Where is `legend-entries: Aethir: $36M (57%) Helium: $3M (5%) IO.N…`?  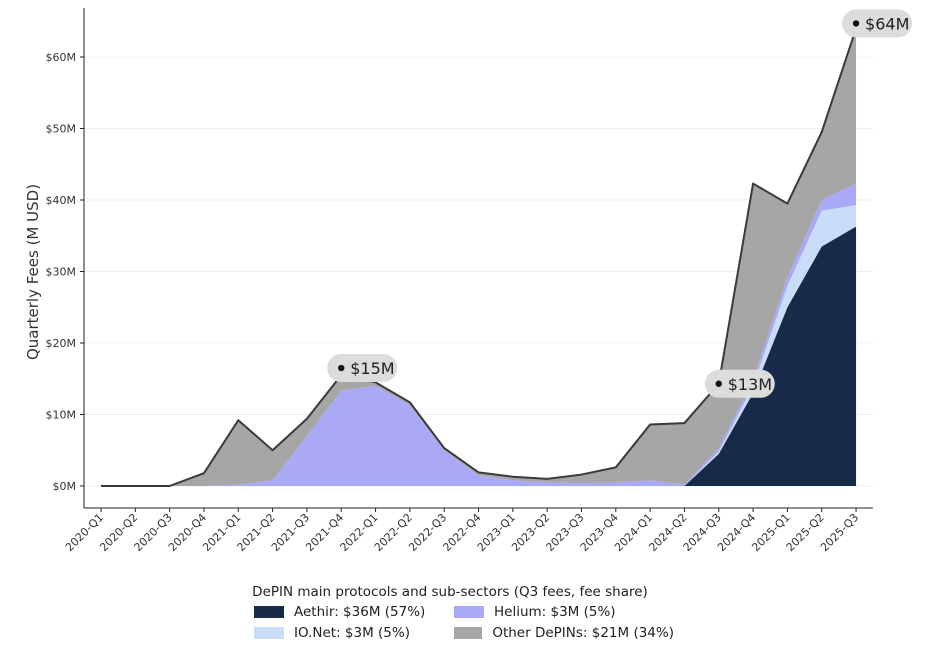
legend-entries: Aethir: $36M (57%) Helium: $3M (5%) IO.N… is located at coordinates (477, 622).